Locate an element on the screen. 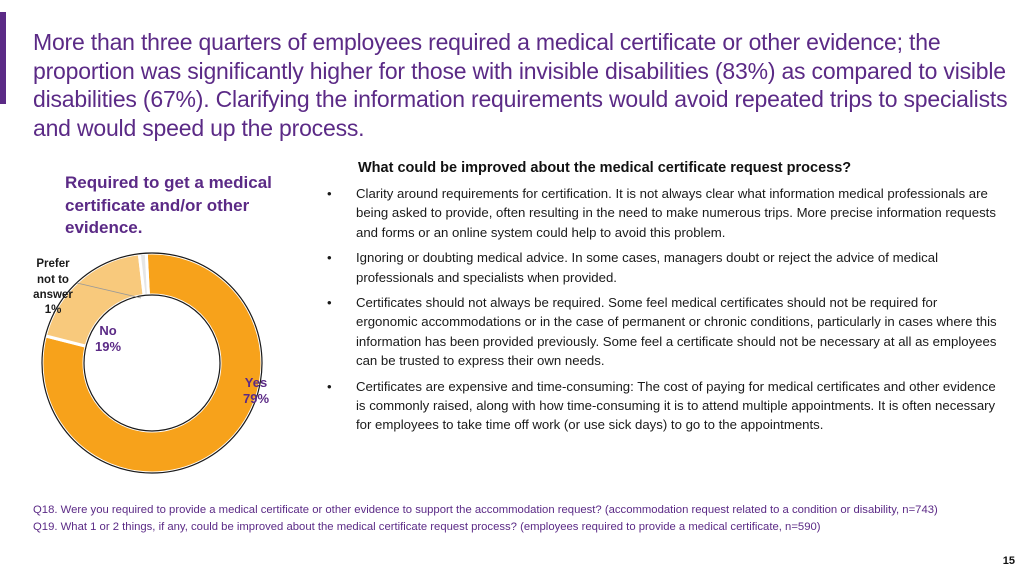 The width and height of the screenshot is (1024, 576). yes-label-pct: 79% is located at coordinates (256, 398).